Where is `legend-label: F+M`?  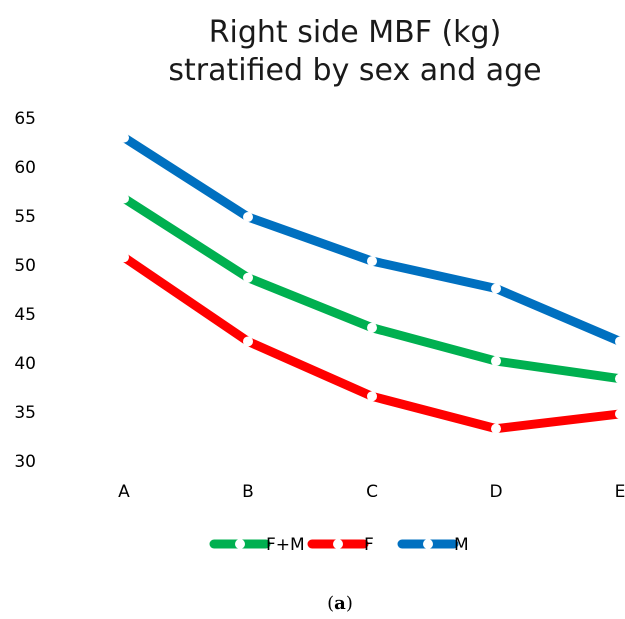
legend-label: F+M is located at coordinates (285, 545).